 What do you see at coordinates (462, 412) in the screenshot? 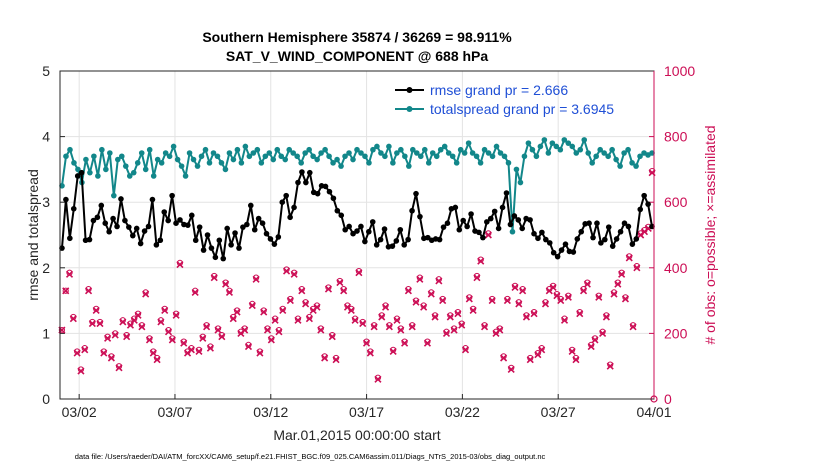
I see `x-tick-label: 03/22` at bounding box center [462, 412].